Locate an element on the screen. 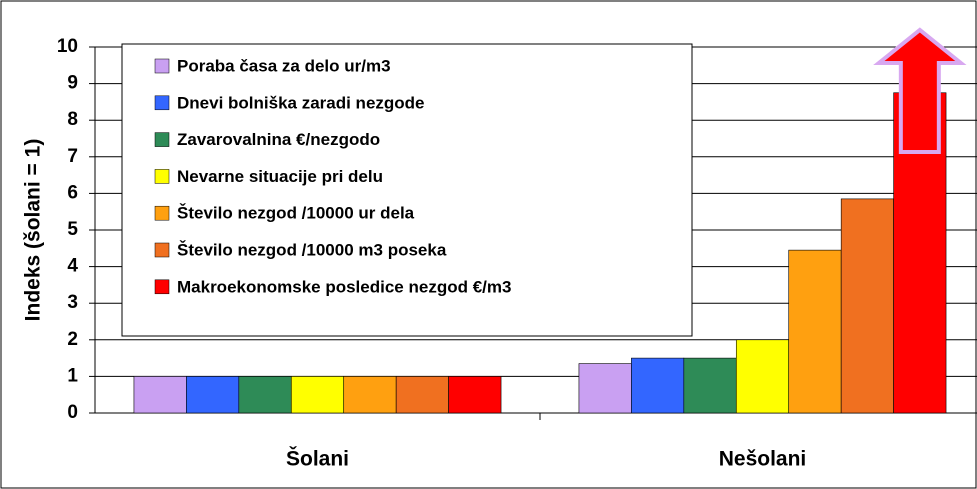 The width and height of the screenshot is (977, 489). y-tick-label: 10 is located at coordinates (67, 46).